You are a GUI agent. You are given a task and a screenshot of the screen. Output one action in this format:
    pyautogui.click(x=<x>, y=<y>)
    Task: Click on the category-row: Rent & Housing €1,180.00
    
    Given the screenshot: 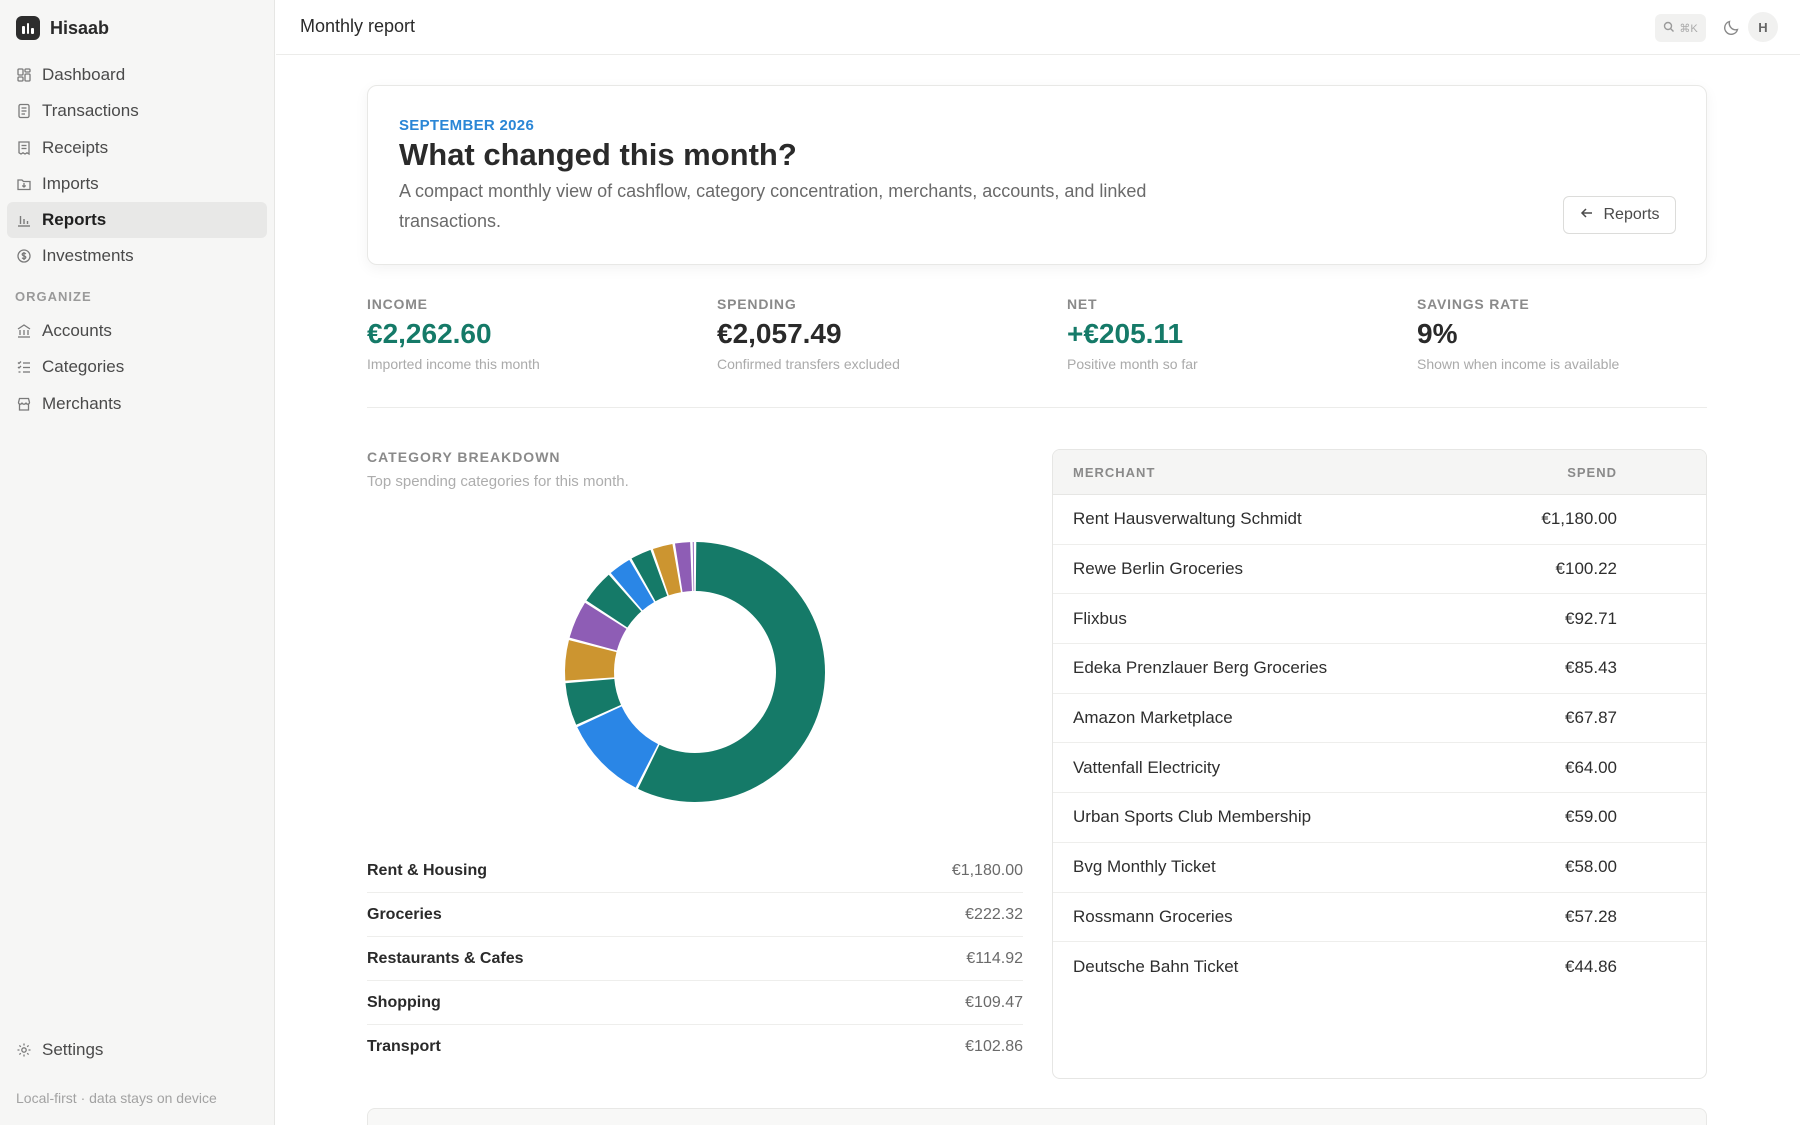 What is the action you would take?
    pyautogui.click(x=695, y=871)
    